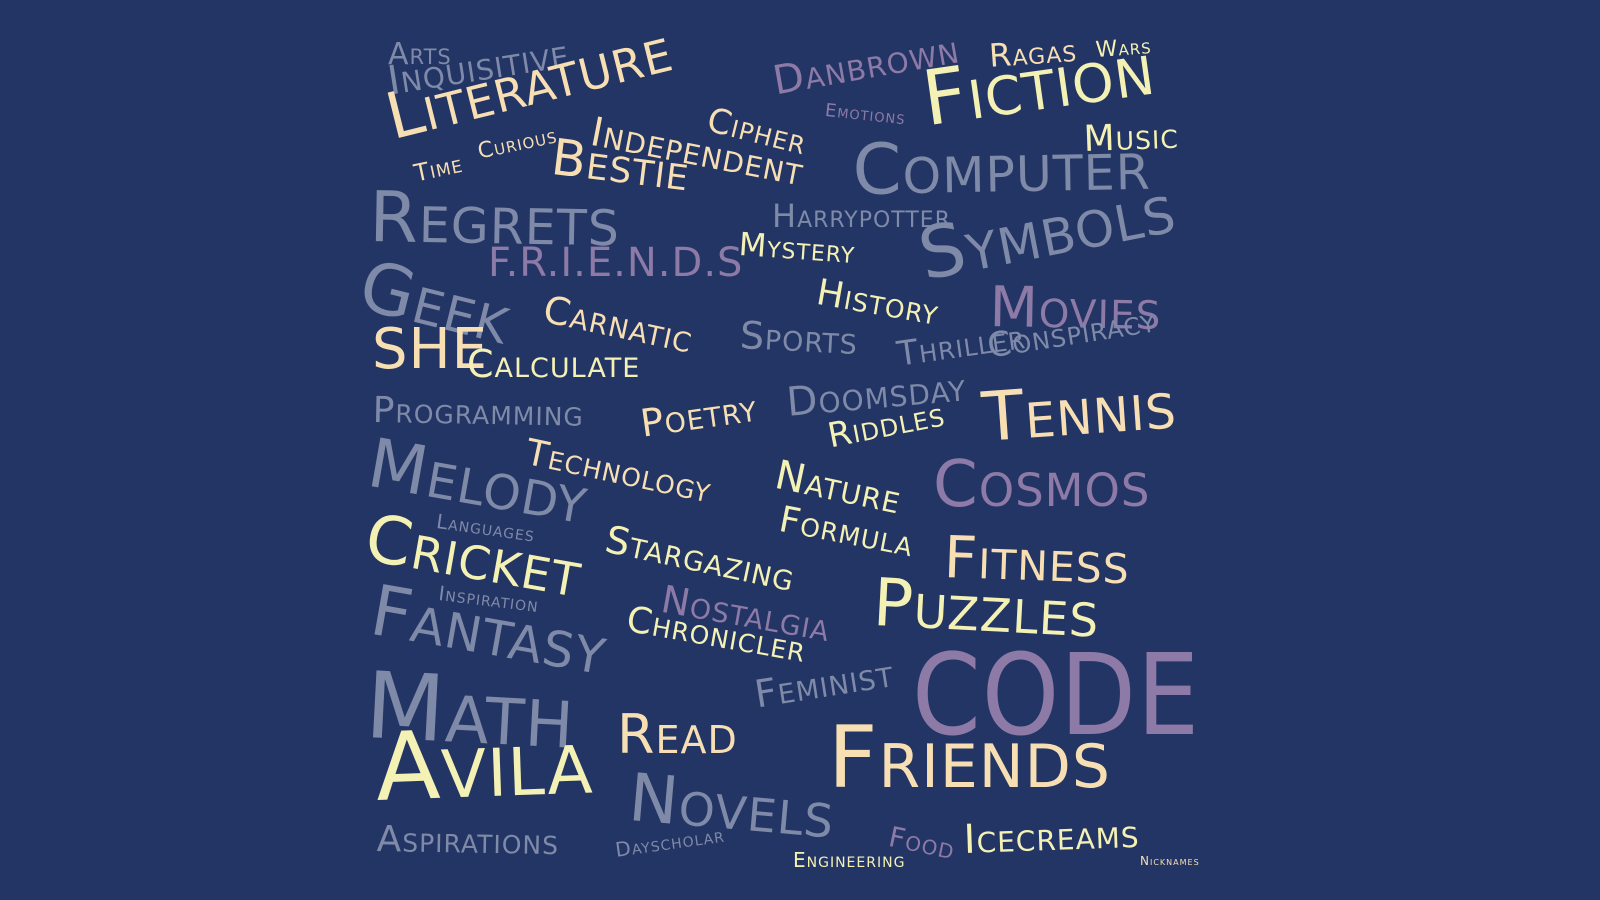 This screenshot has width=1600, height=900. I want to click on word-poetry: Poetry, so click(698, 415).